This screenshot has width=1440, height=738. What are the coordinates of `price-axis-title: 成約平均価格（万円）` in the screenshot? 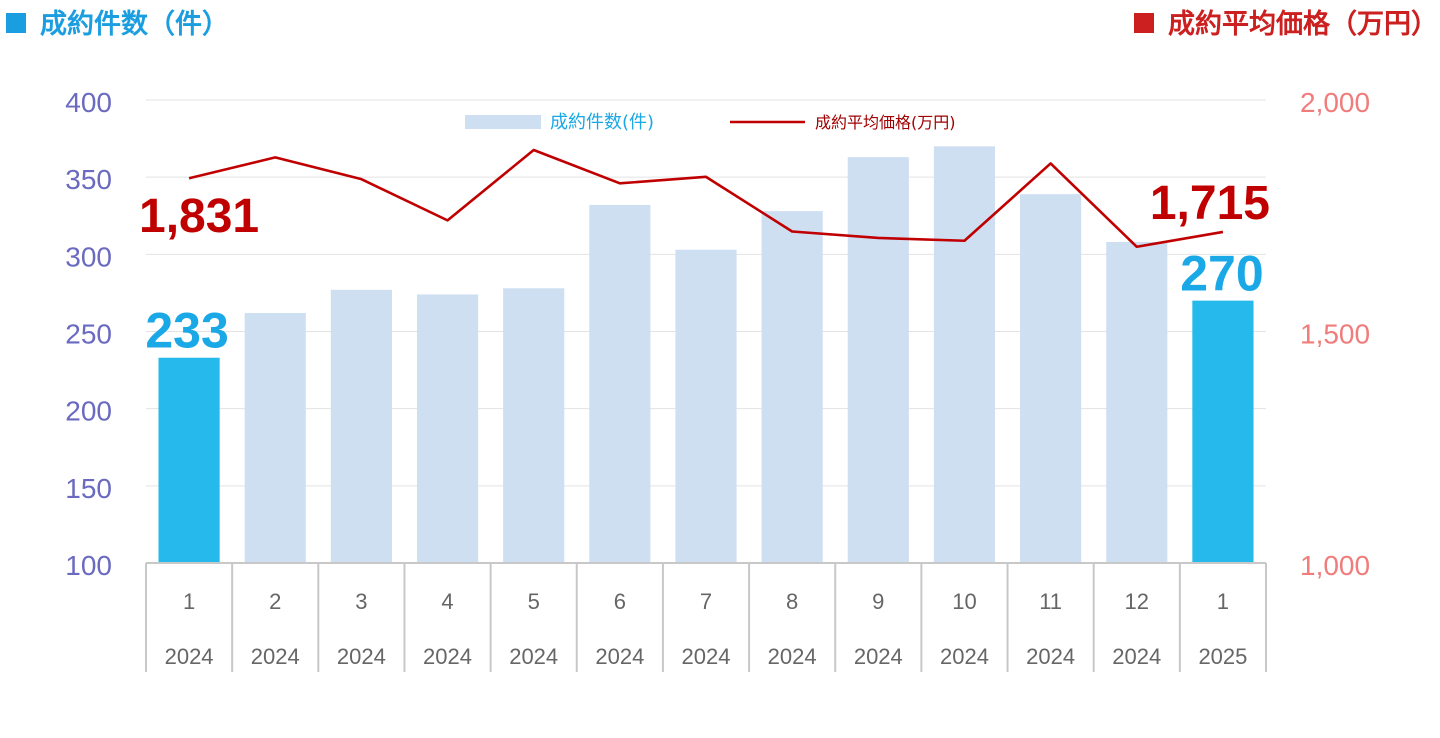 It's located at (1286, 21).